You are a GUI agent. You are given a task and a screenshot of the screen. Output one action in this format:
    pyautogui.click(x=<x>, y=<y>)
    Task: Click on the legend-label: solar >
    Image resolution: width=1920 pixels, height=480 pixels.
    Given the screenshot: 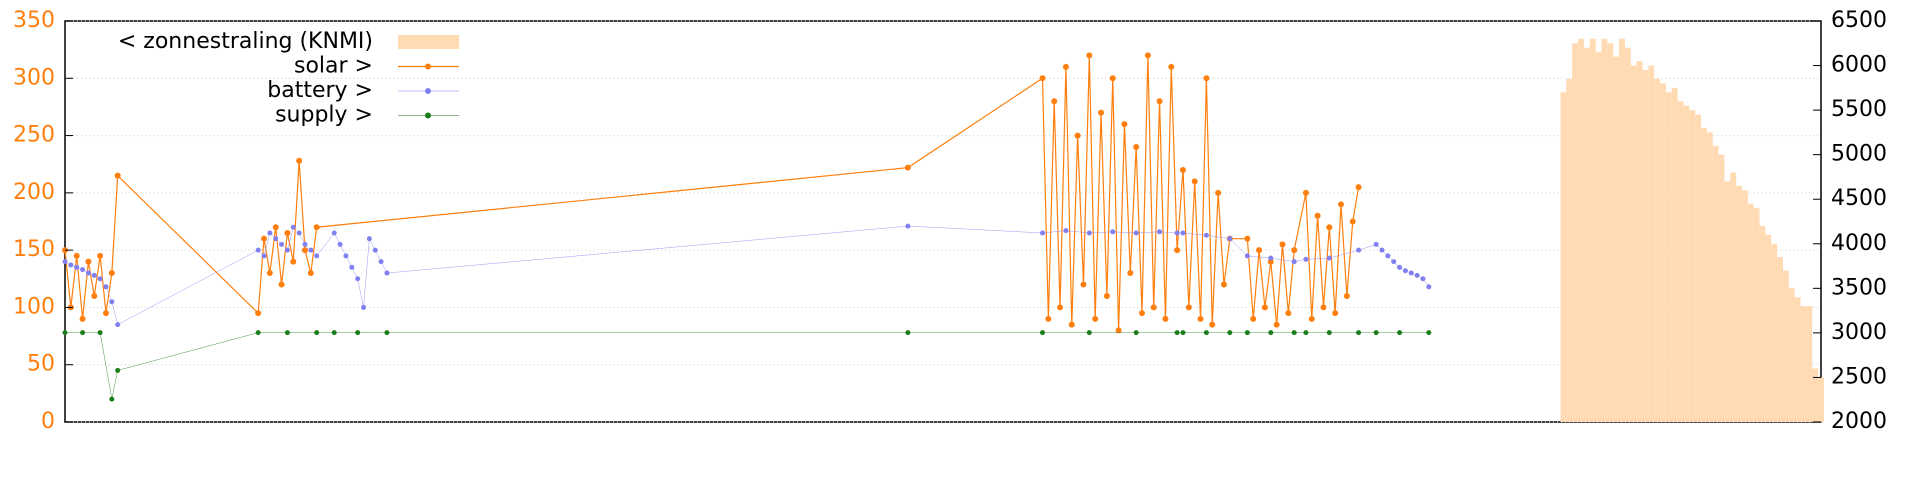 What is the action you would take?
    pyautogui.click(x=333, y=66)
    